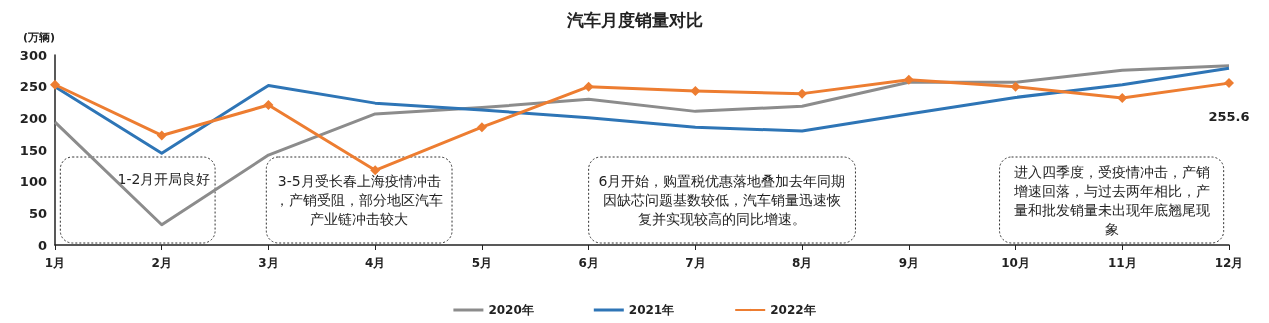  What do you see at coordinates (33, 118) in the screenshot?
I see `y-tick-label: 200` at bounding box center [33, 118].